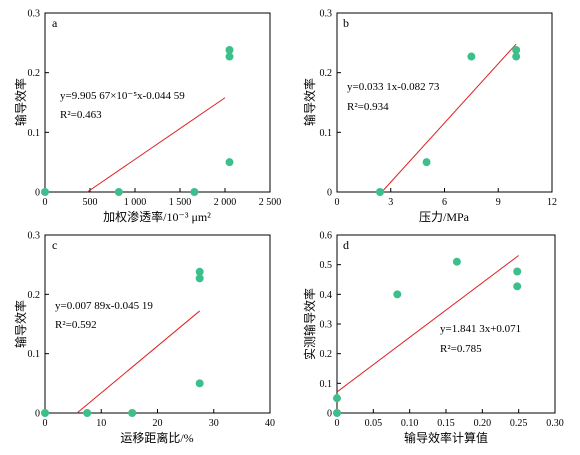 The image size is (580, 455). I want to click on fit-line-b, so click(449, 118).